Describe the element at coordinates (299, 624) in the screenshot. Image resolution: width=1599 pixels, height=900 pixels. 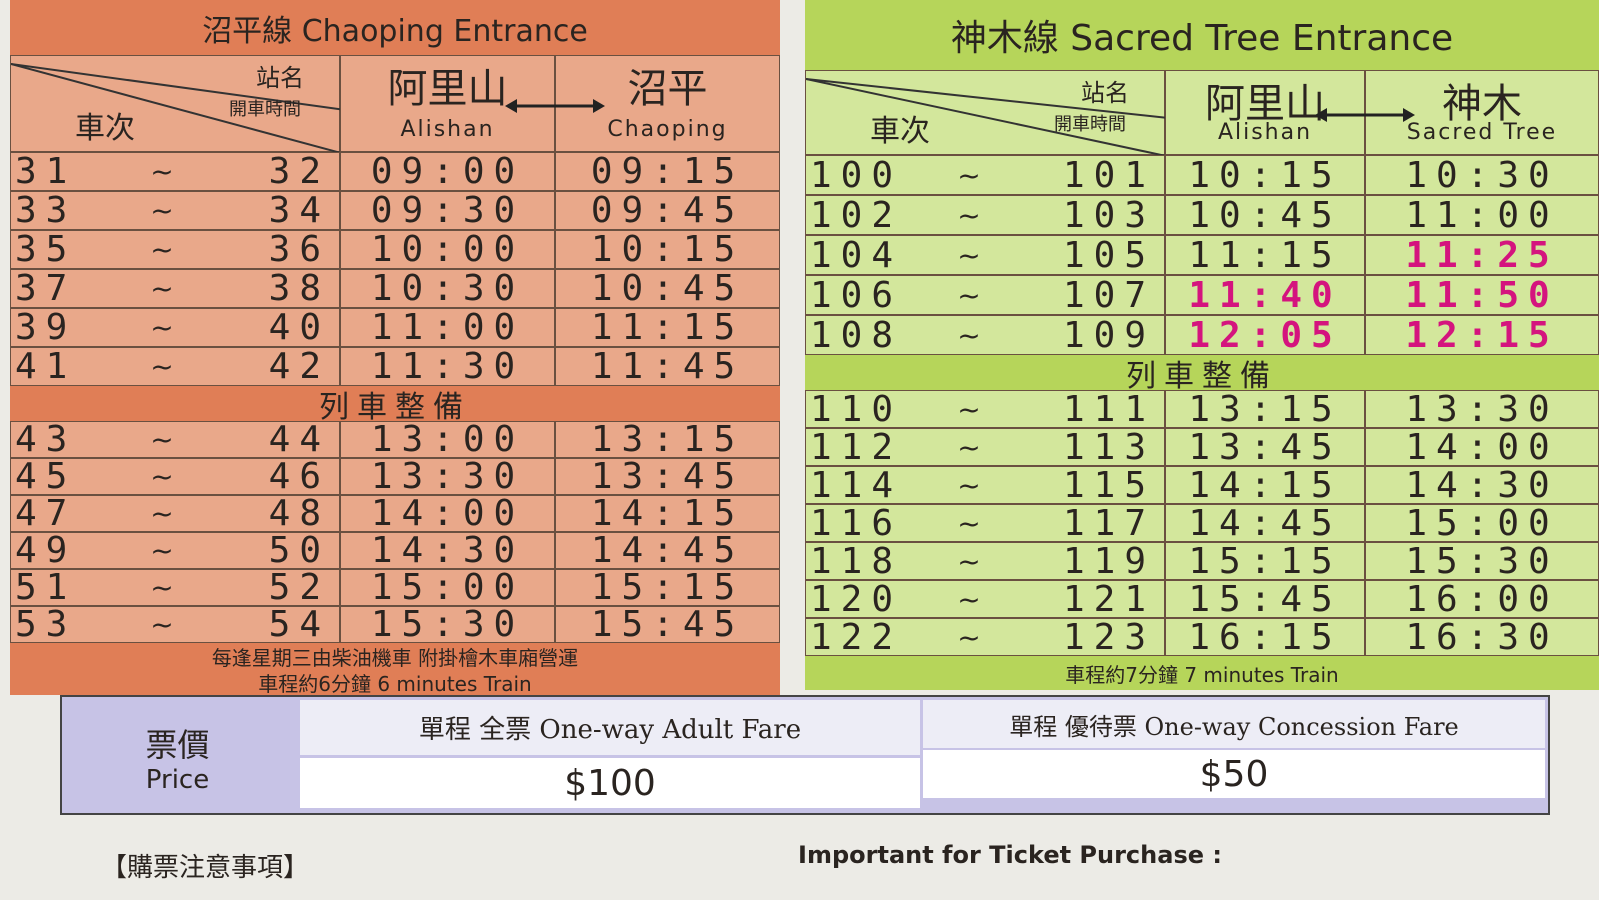
I see `train-to: 54` at that location.